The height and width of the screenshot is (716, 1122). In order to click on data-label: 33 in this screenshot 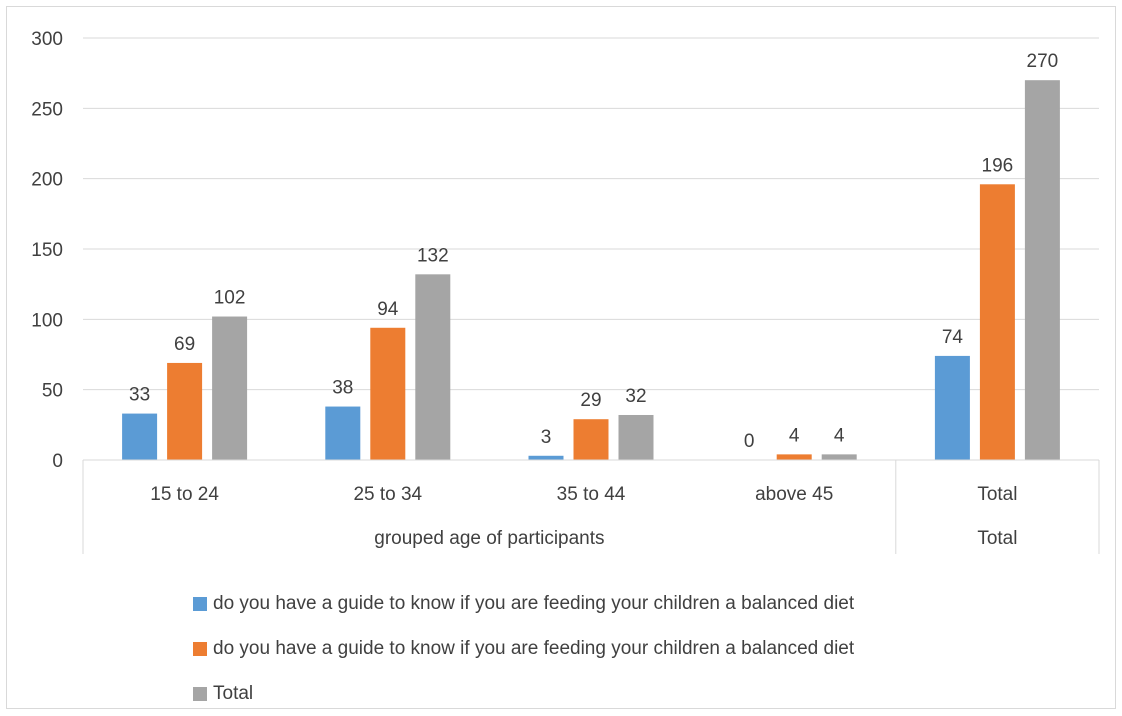, I will do `click(139, 395)`.